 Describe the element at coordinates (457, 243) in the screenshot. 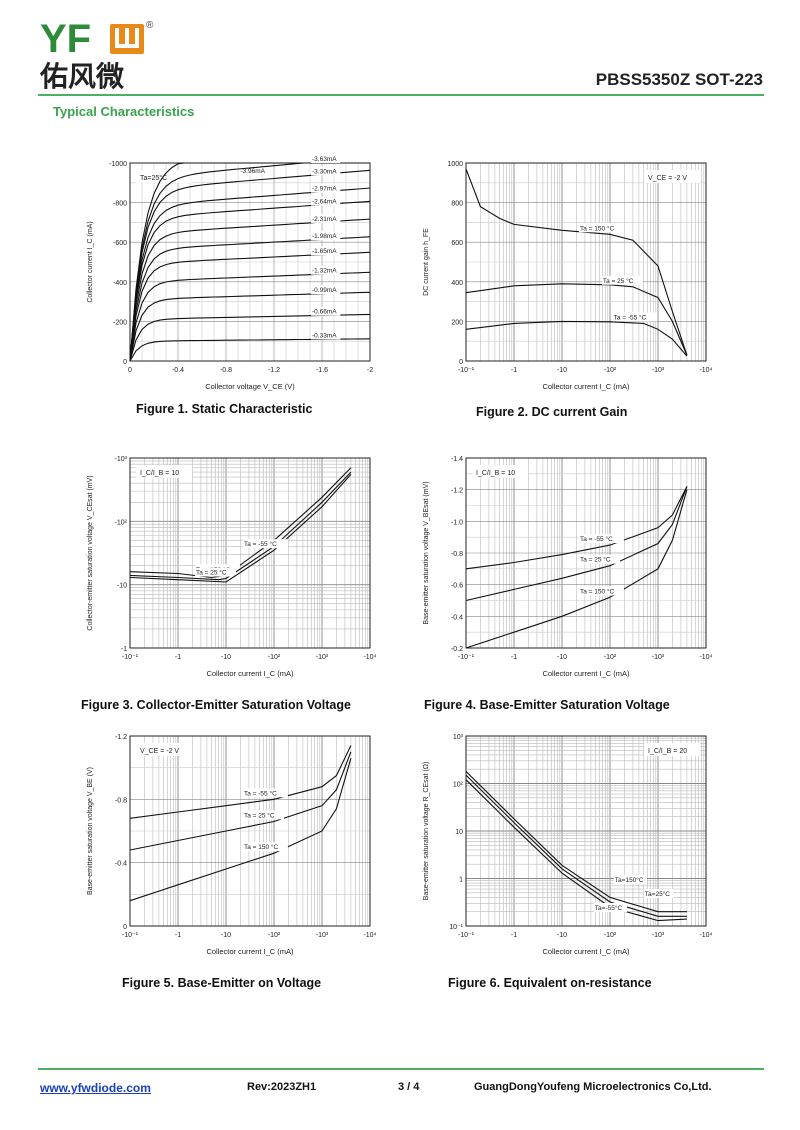

I see `y-tick-label: 600` at that location.